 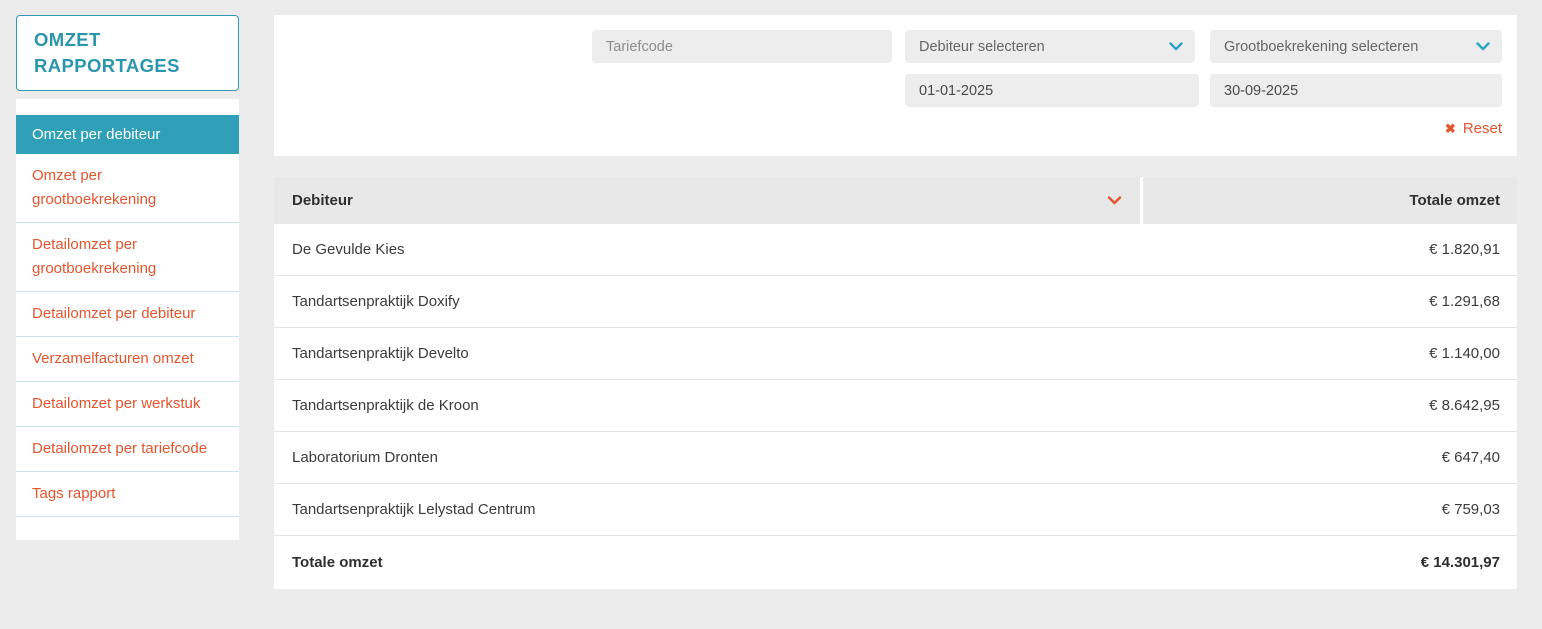 What do you see at coordinates (127, 53) in the screenshot?
I see `sidebar-title: OMZET RAPPORTAGES` at bounding box center [127, 53].